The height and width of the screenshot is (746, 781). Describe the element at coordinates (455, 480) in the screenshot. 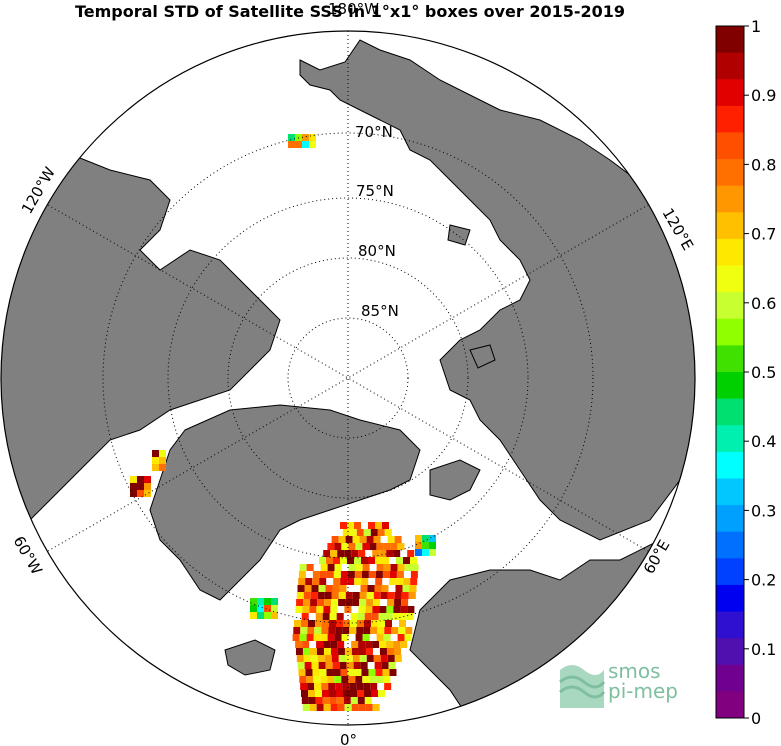

I see `land-svalbard` at that location.